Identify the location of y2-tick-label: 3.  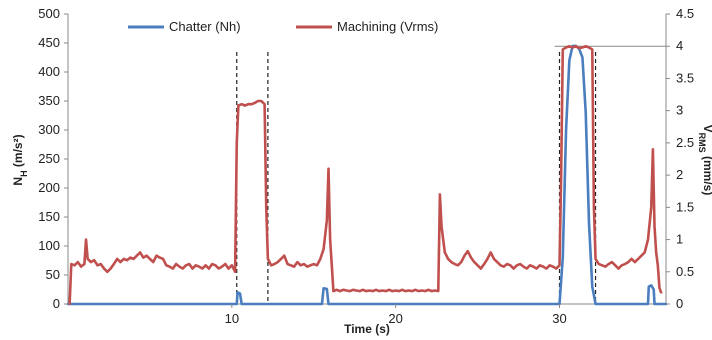
(679, 110).